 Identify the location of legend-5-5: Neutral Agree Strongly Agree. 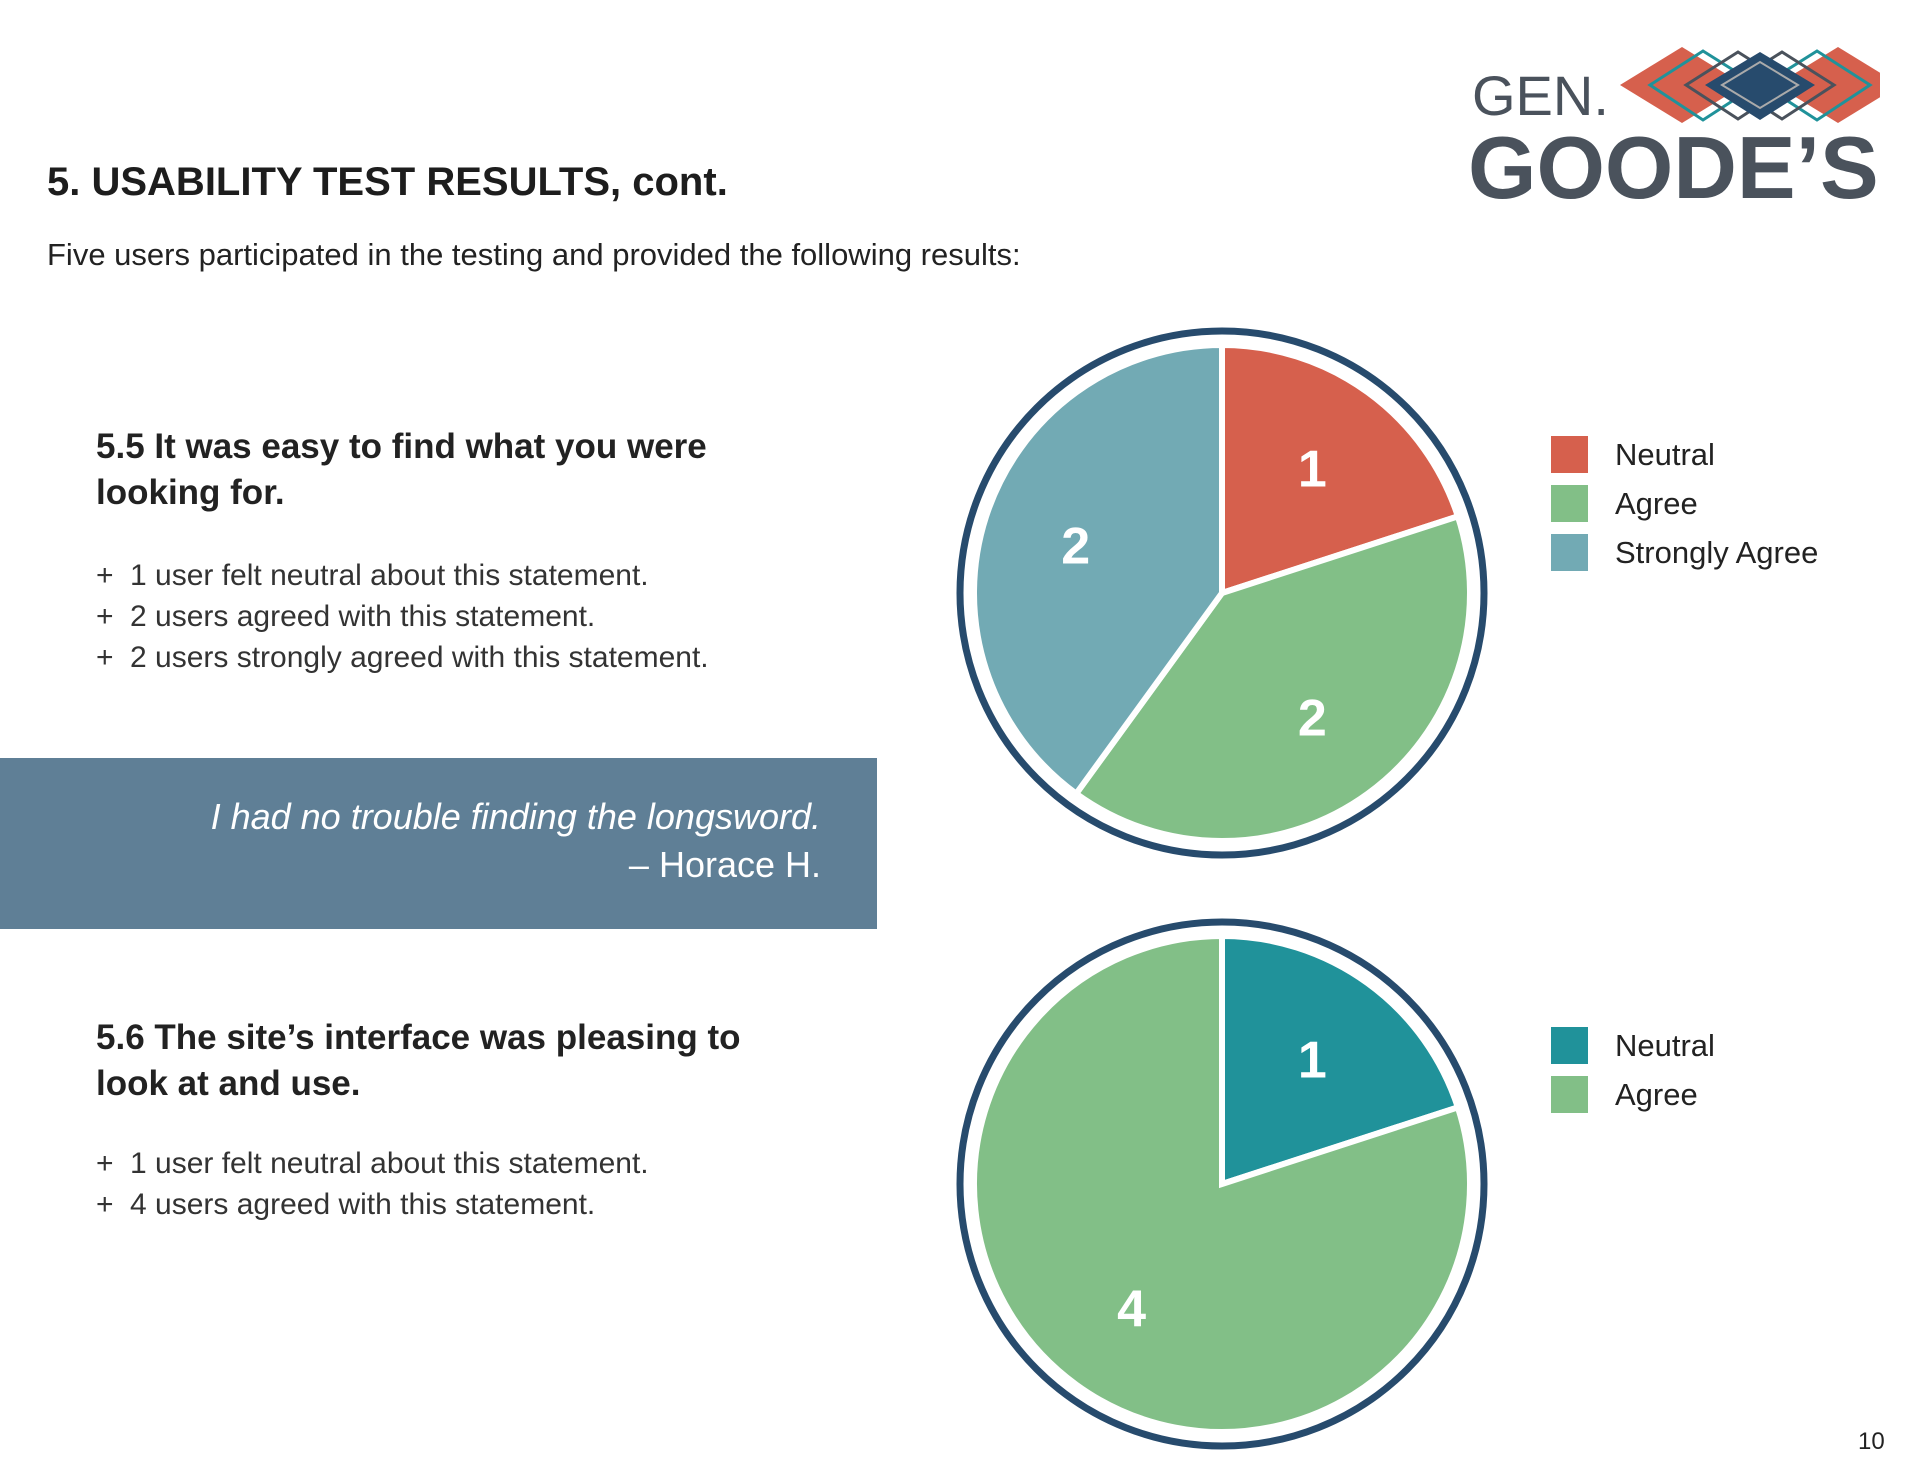
(1684, 503).